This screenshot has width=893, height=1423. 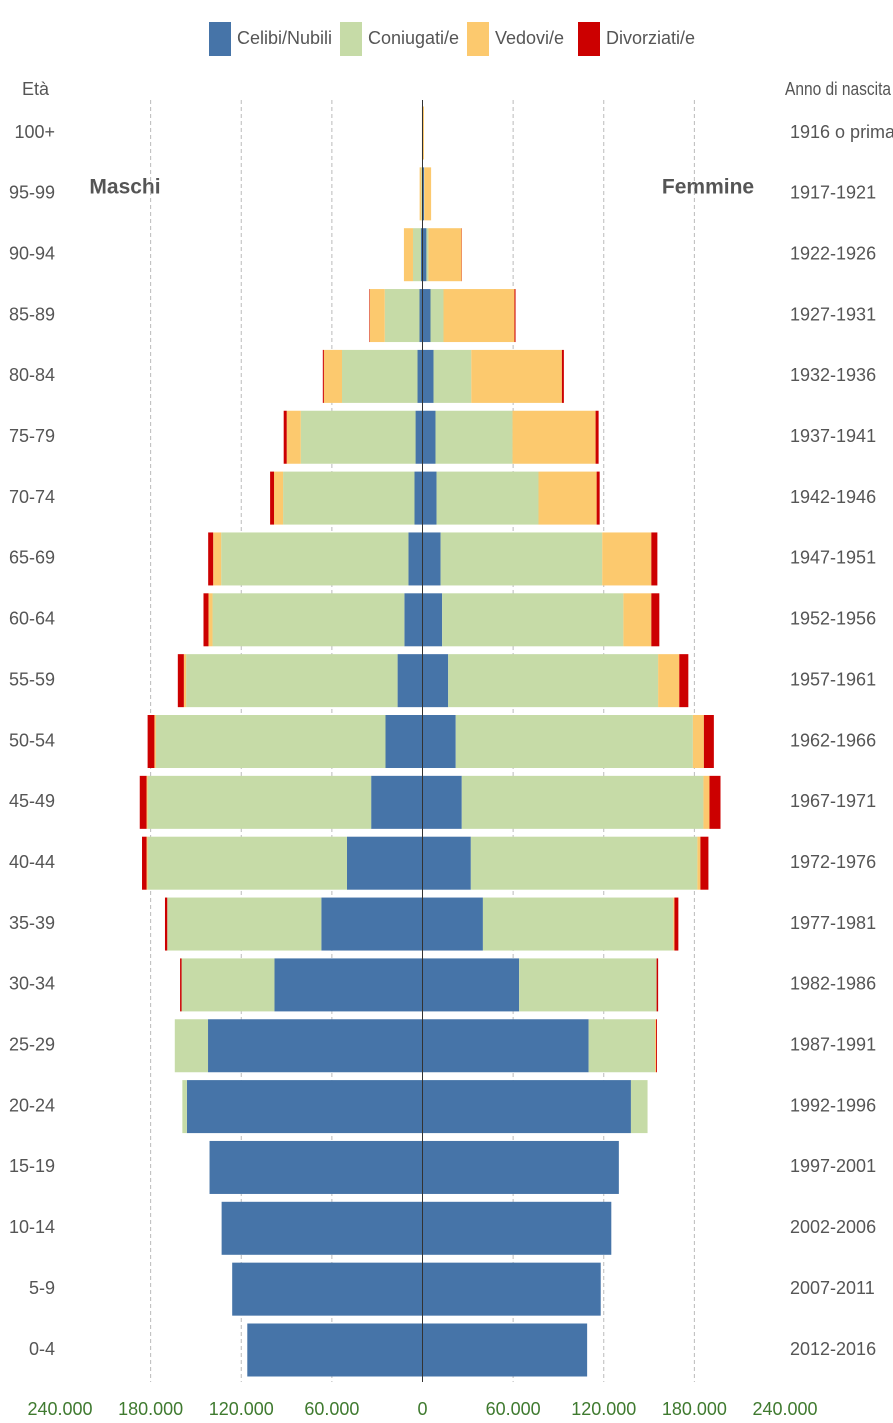 I want to click on y-tick-label: 45-49, so click(x=32, y=801).